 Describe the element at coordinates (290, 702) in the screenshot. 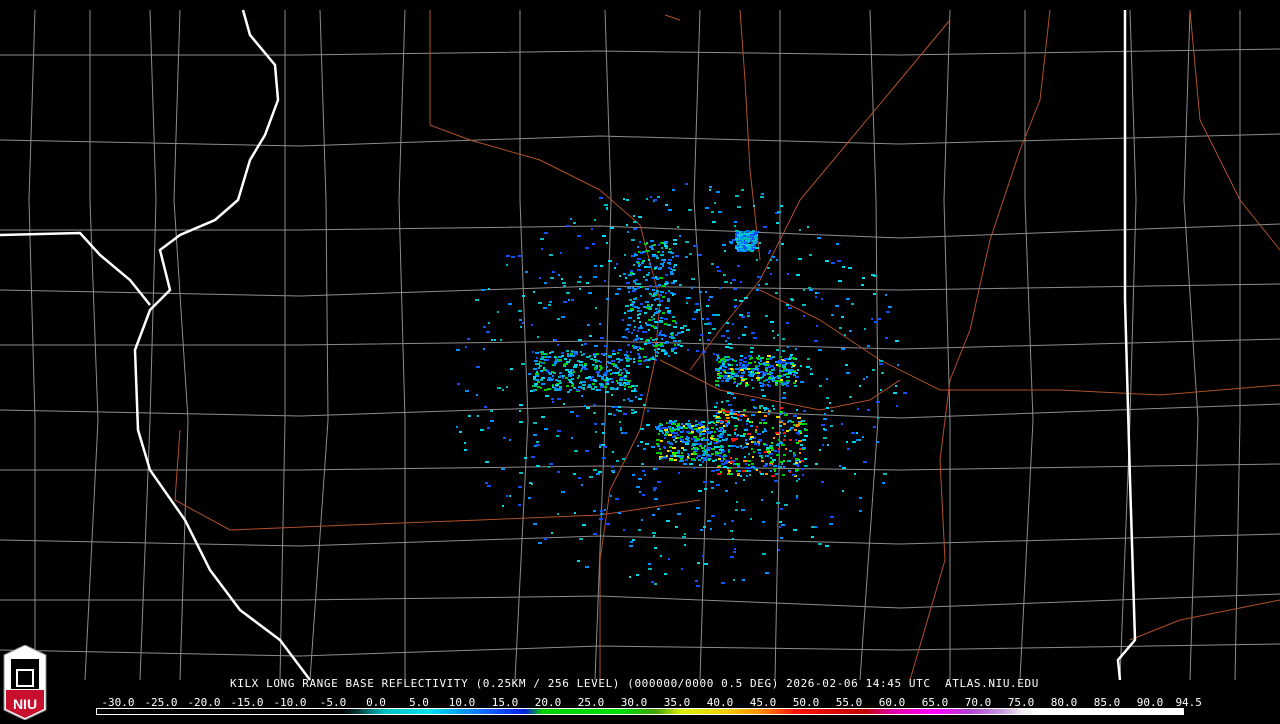

I see `legend-label: -10.0` at that location.